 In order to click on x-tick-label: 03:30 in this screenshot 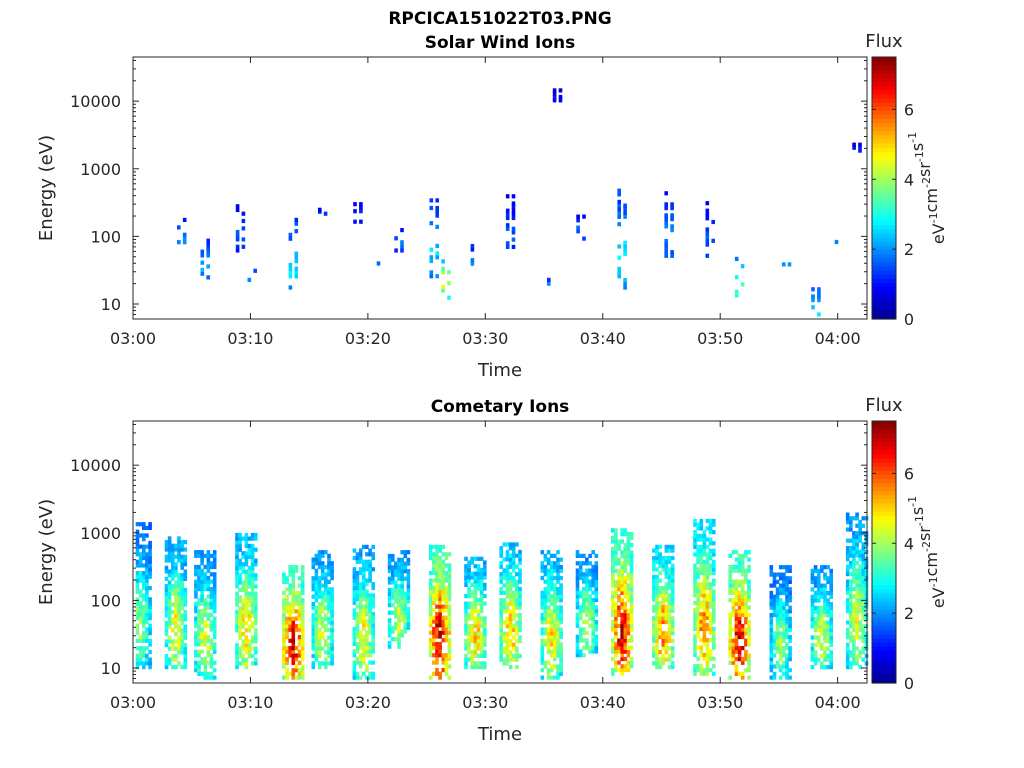, I will do `click(485, 338)`.